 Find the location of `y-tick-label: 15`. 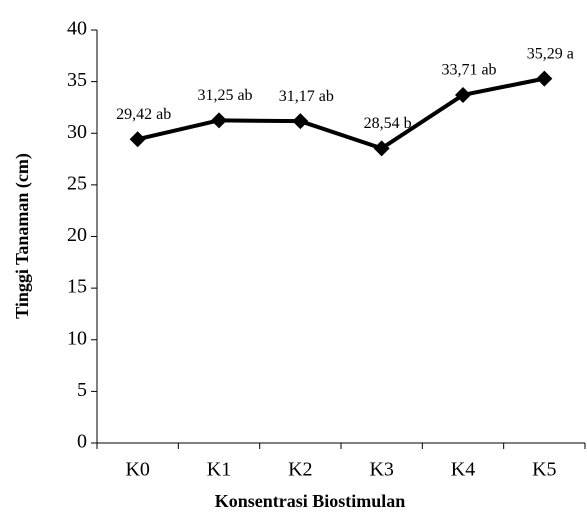

y-tick-label: 15 is located at coordinates (77, 287).